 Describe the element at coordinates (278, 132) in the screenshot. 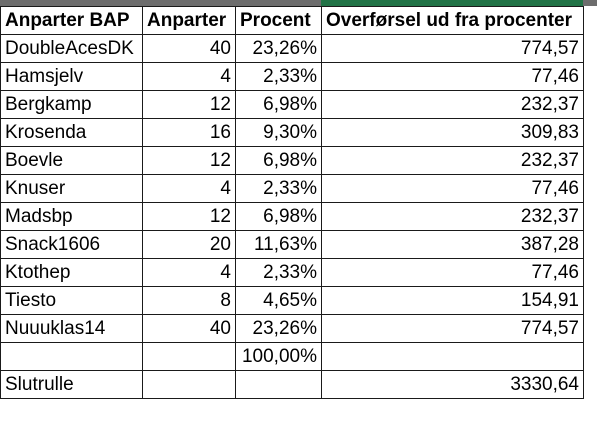

I see `procent-cell: 9,30%` at that location.